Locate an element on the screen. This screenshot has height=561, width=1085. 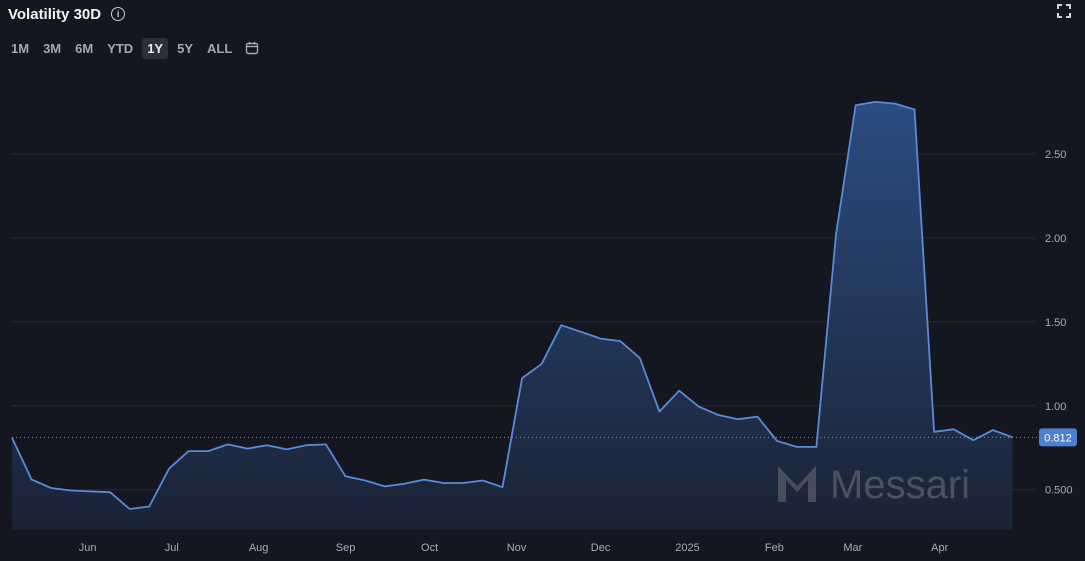
current-value-badge is located at coordinates (1058, 437).